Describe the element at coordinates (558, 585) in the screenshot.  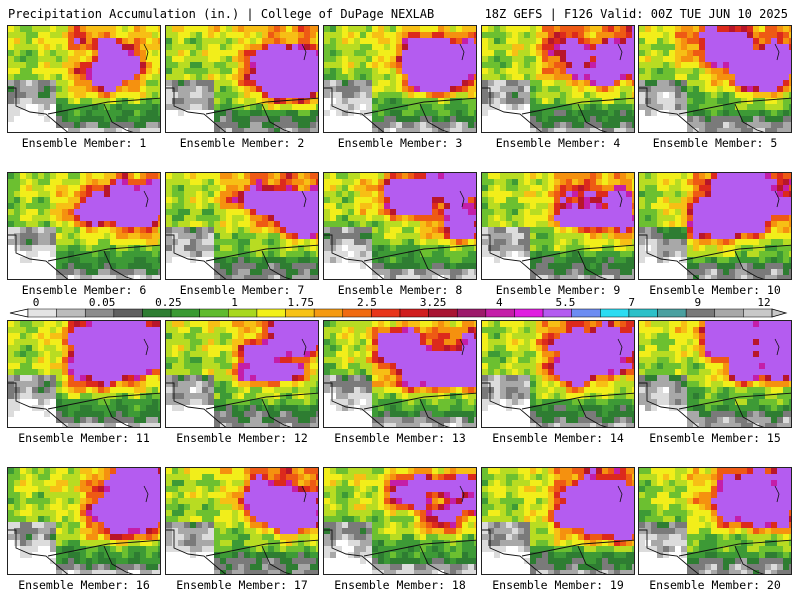
I see `member-label: Ensemble Member: 19` at that location.